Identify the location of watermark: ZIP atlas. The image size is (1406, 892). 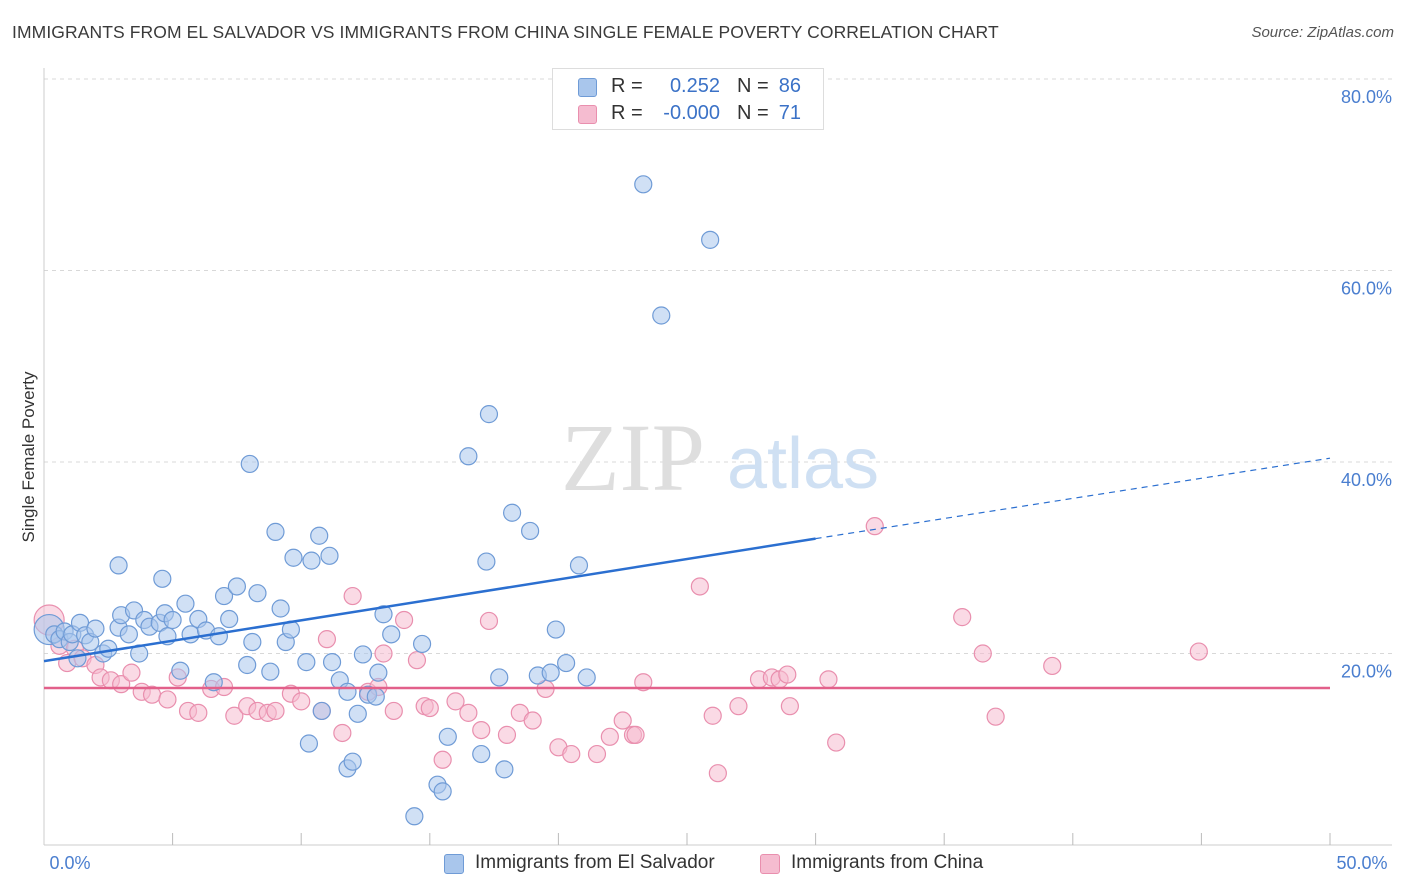
(720, 457).